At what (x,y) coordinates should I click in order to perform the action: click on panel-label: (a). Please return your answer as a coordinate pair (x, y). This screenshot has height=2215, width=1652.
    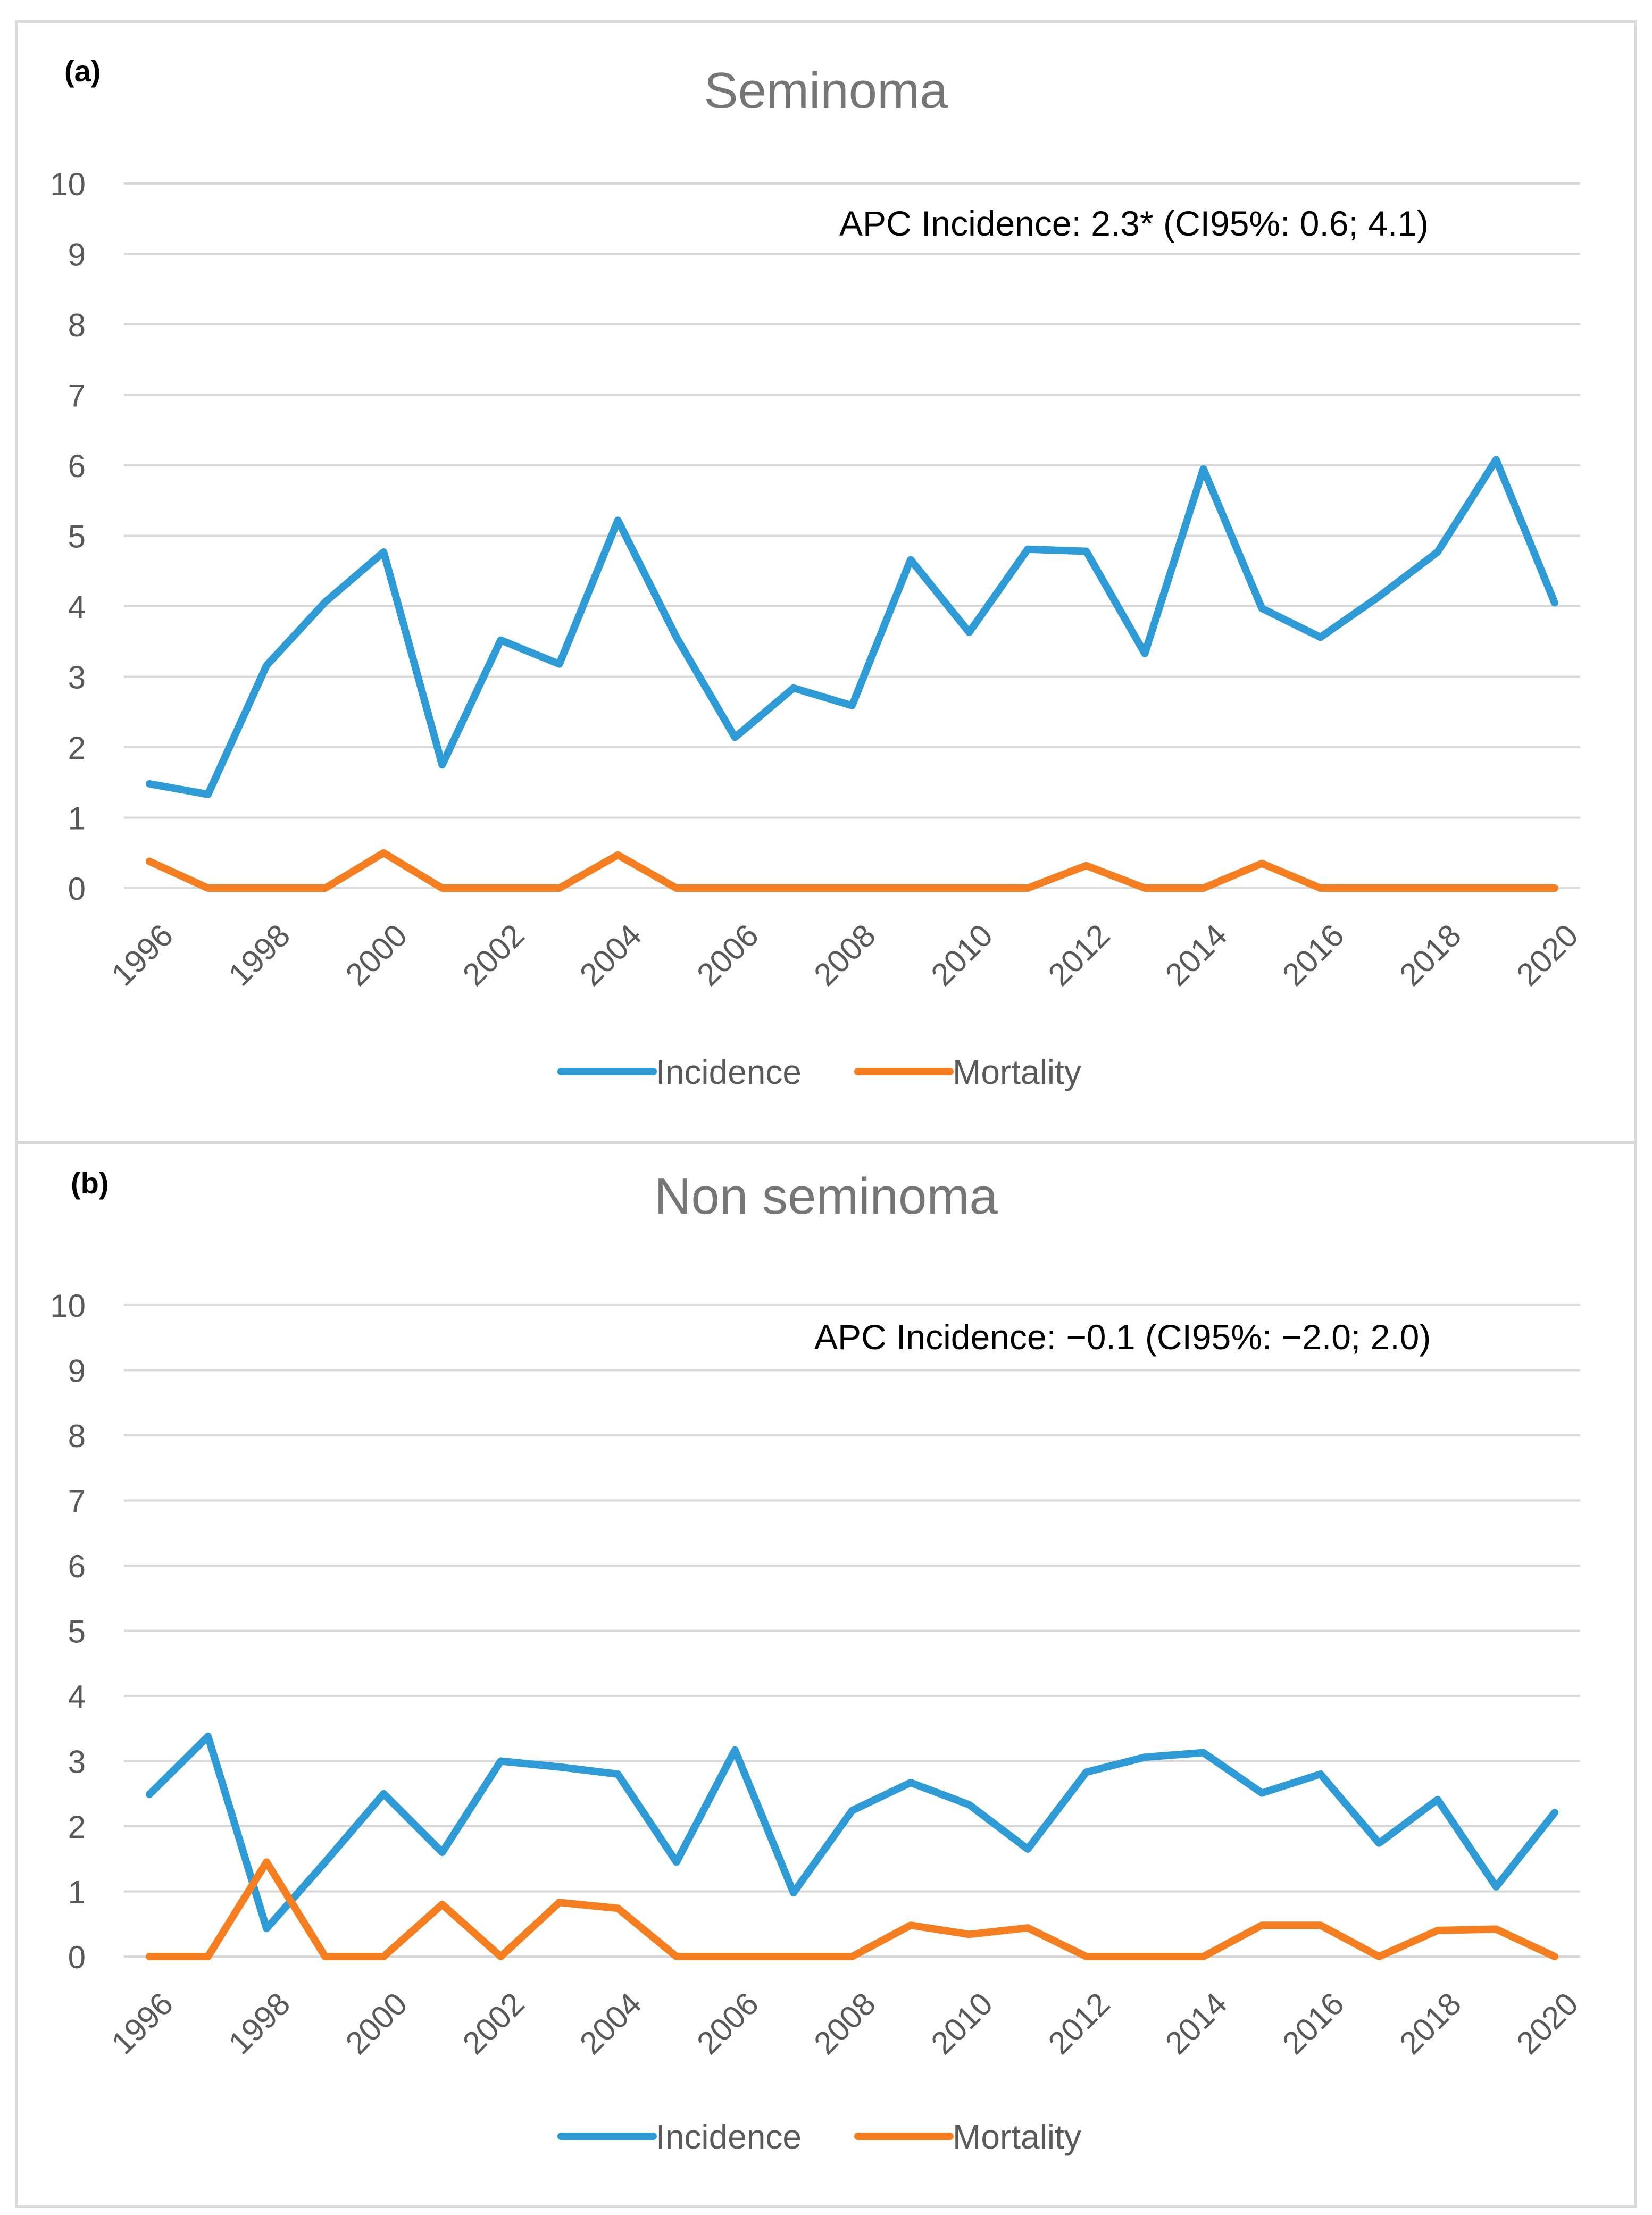
    Looking at the image, I should click on (82, 71).